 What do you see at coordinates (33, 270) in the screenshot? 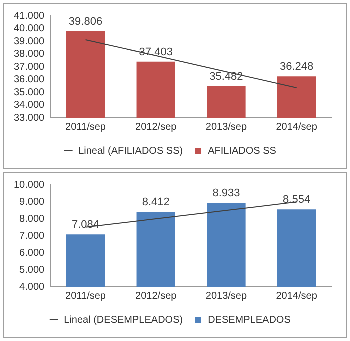
I see `y-tick-label: 5.000` at bounding box center [33, 270].